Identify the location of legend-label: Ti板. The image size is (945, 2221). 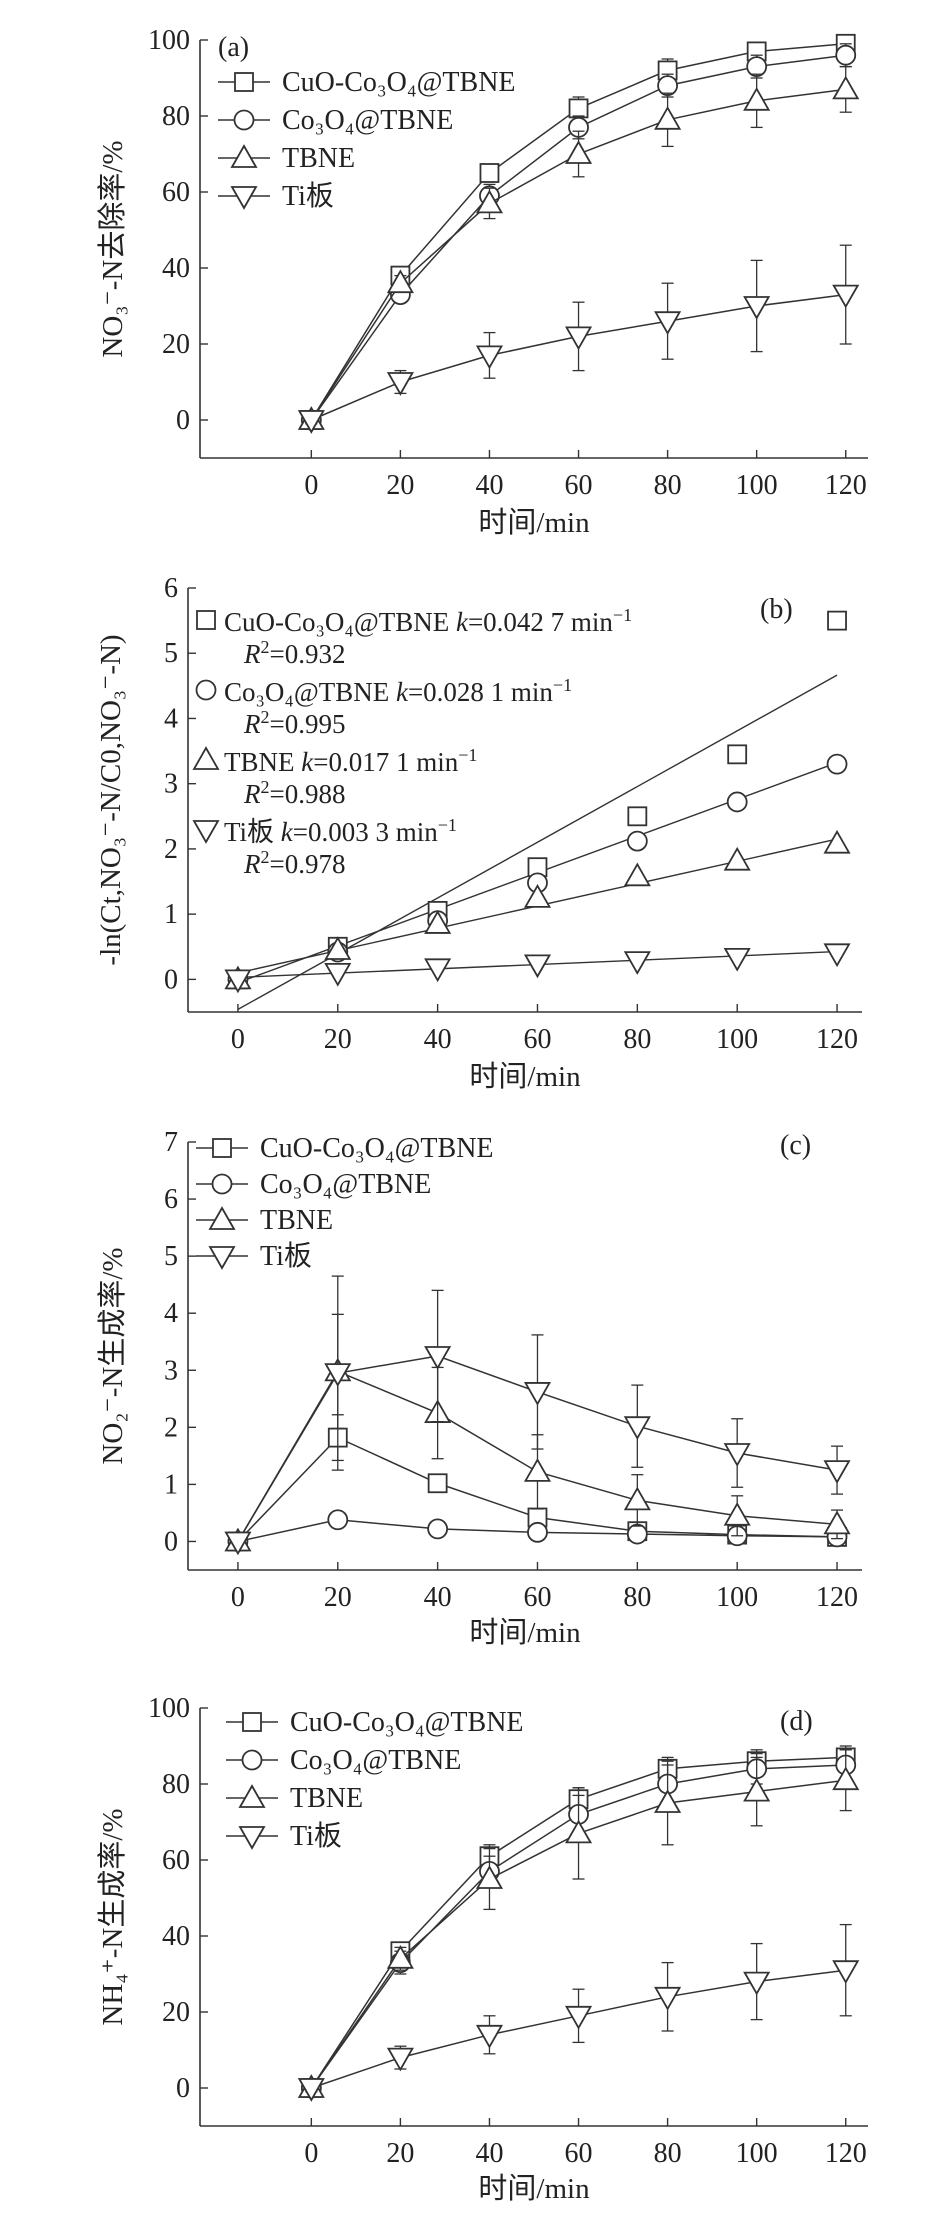
(286, 1256).